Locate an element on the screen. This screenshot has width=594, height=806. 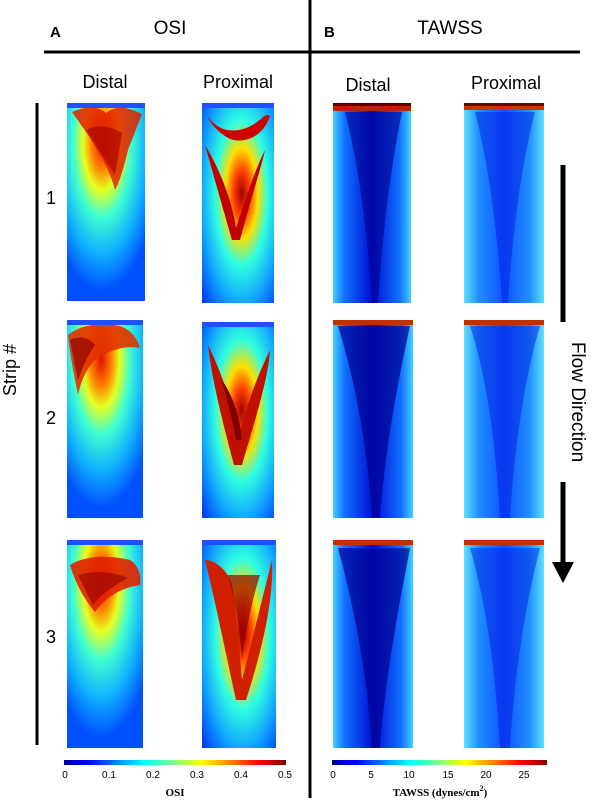
heatmap-tawss-proximal-strip2 is located at coordinates (504, 419).